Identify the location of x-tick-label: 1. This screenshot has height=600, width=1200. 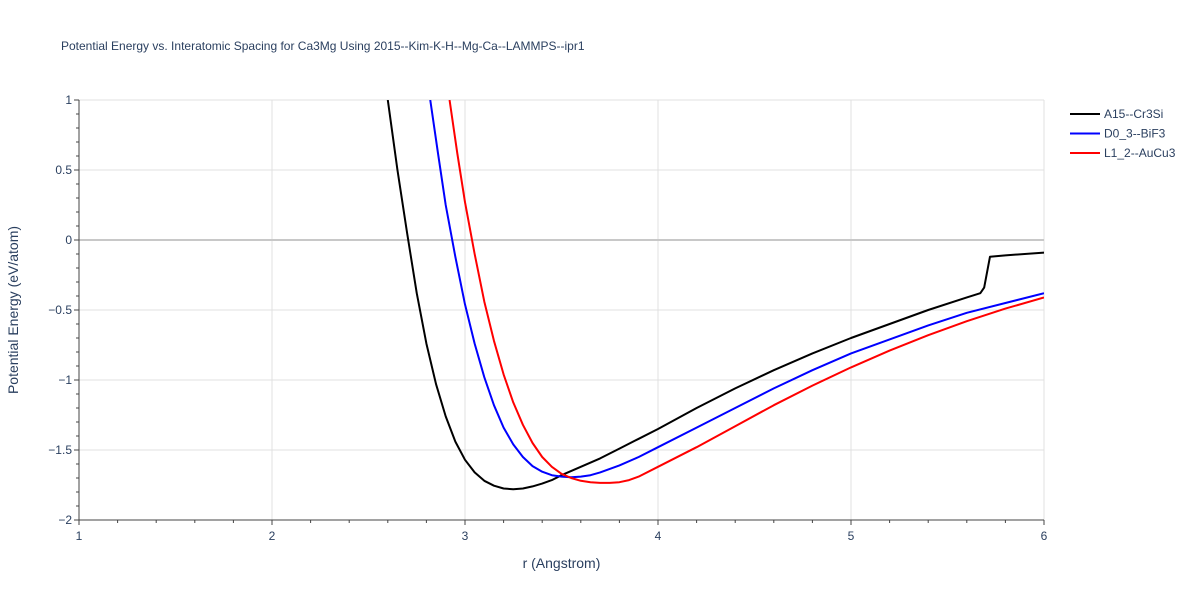
(79, 536).